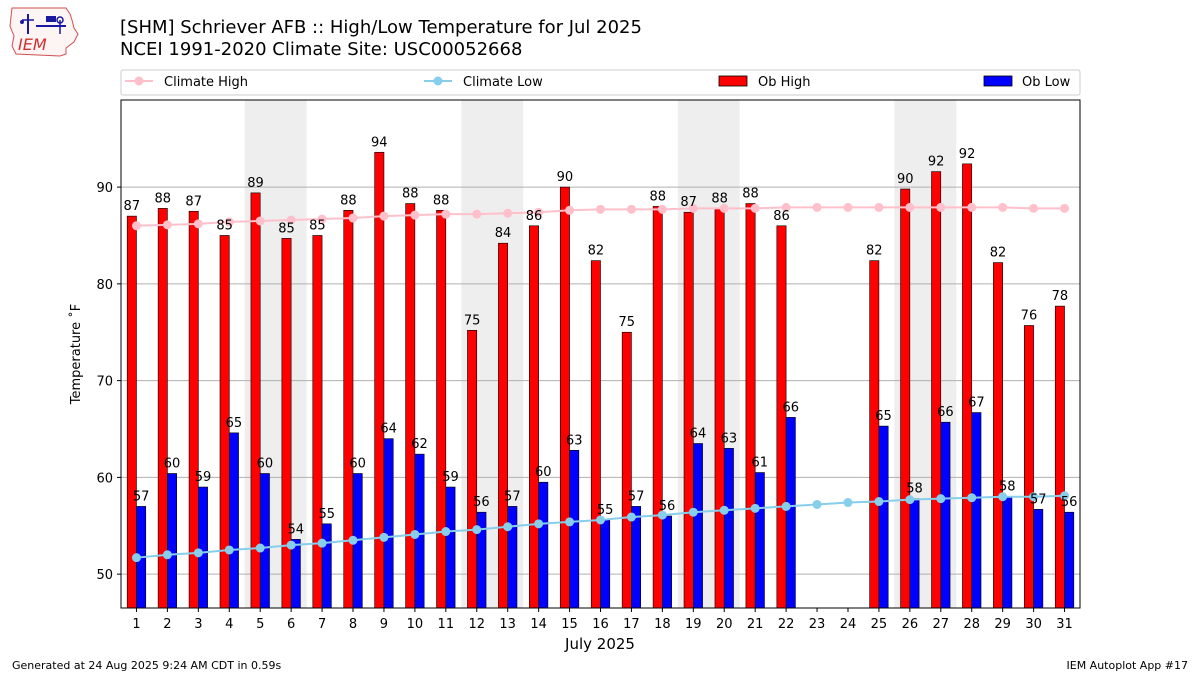  Describe the element at coordinates (410, 194) in the screenshot. I see `ob-high-label-10: 88` at that location.